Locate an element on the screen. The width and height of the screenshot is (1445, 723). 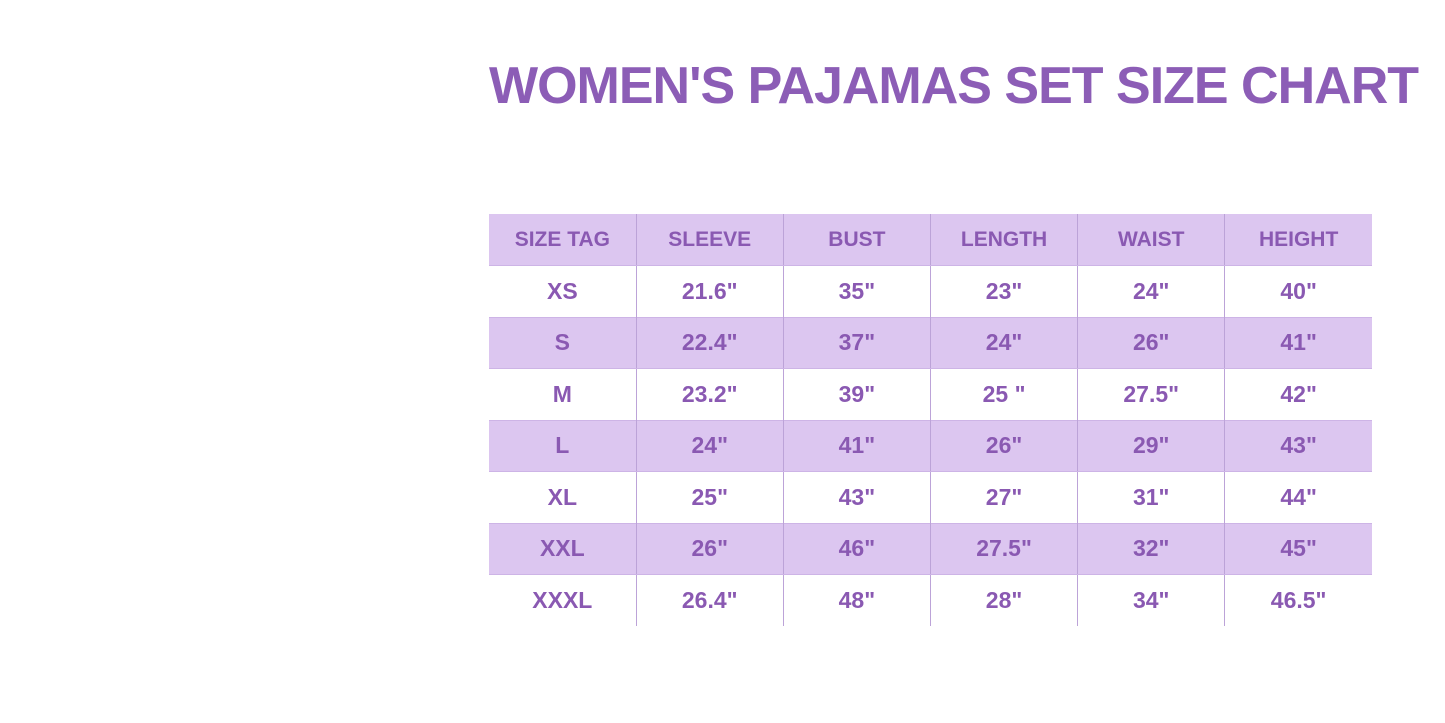
measurement-cell-sleeve: 22.4" is located at coordinates (709, 342).